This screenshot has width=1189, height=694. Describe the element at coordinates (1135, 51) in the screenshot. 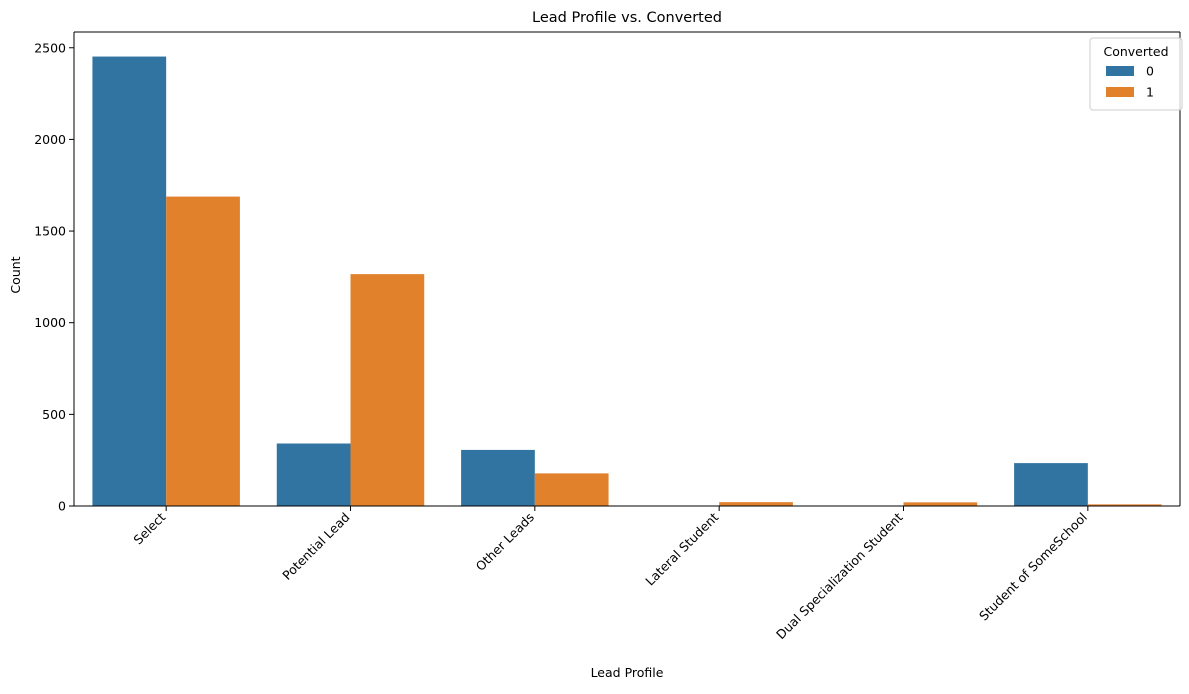

I see `legend-title: Converted` at that location.